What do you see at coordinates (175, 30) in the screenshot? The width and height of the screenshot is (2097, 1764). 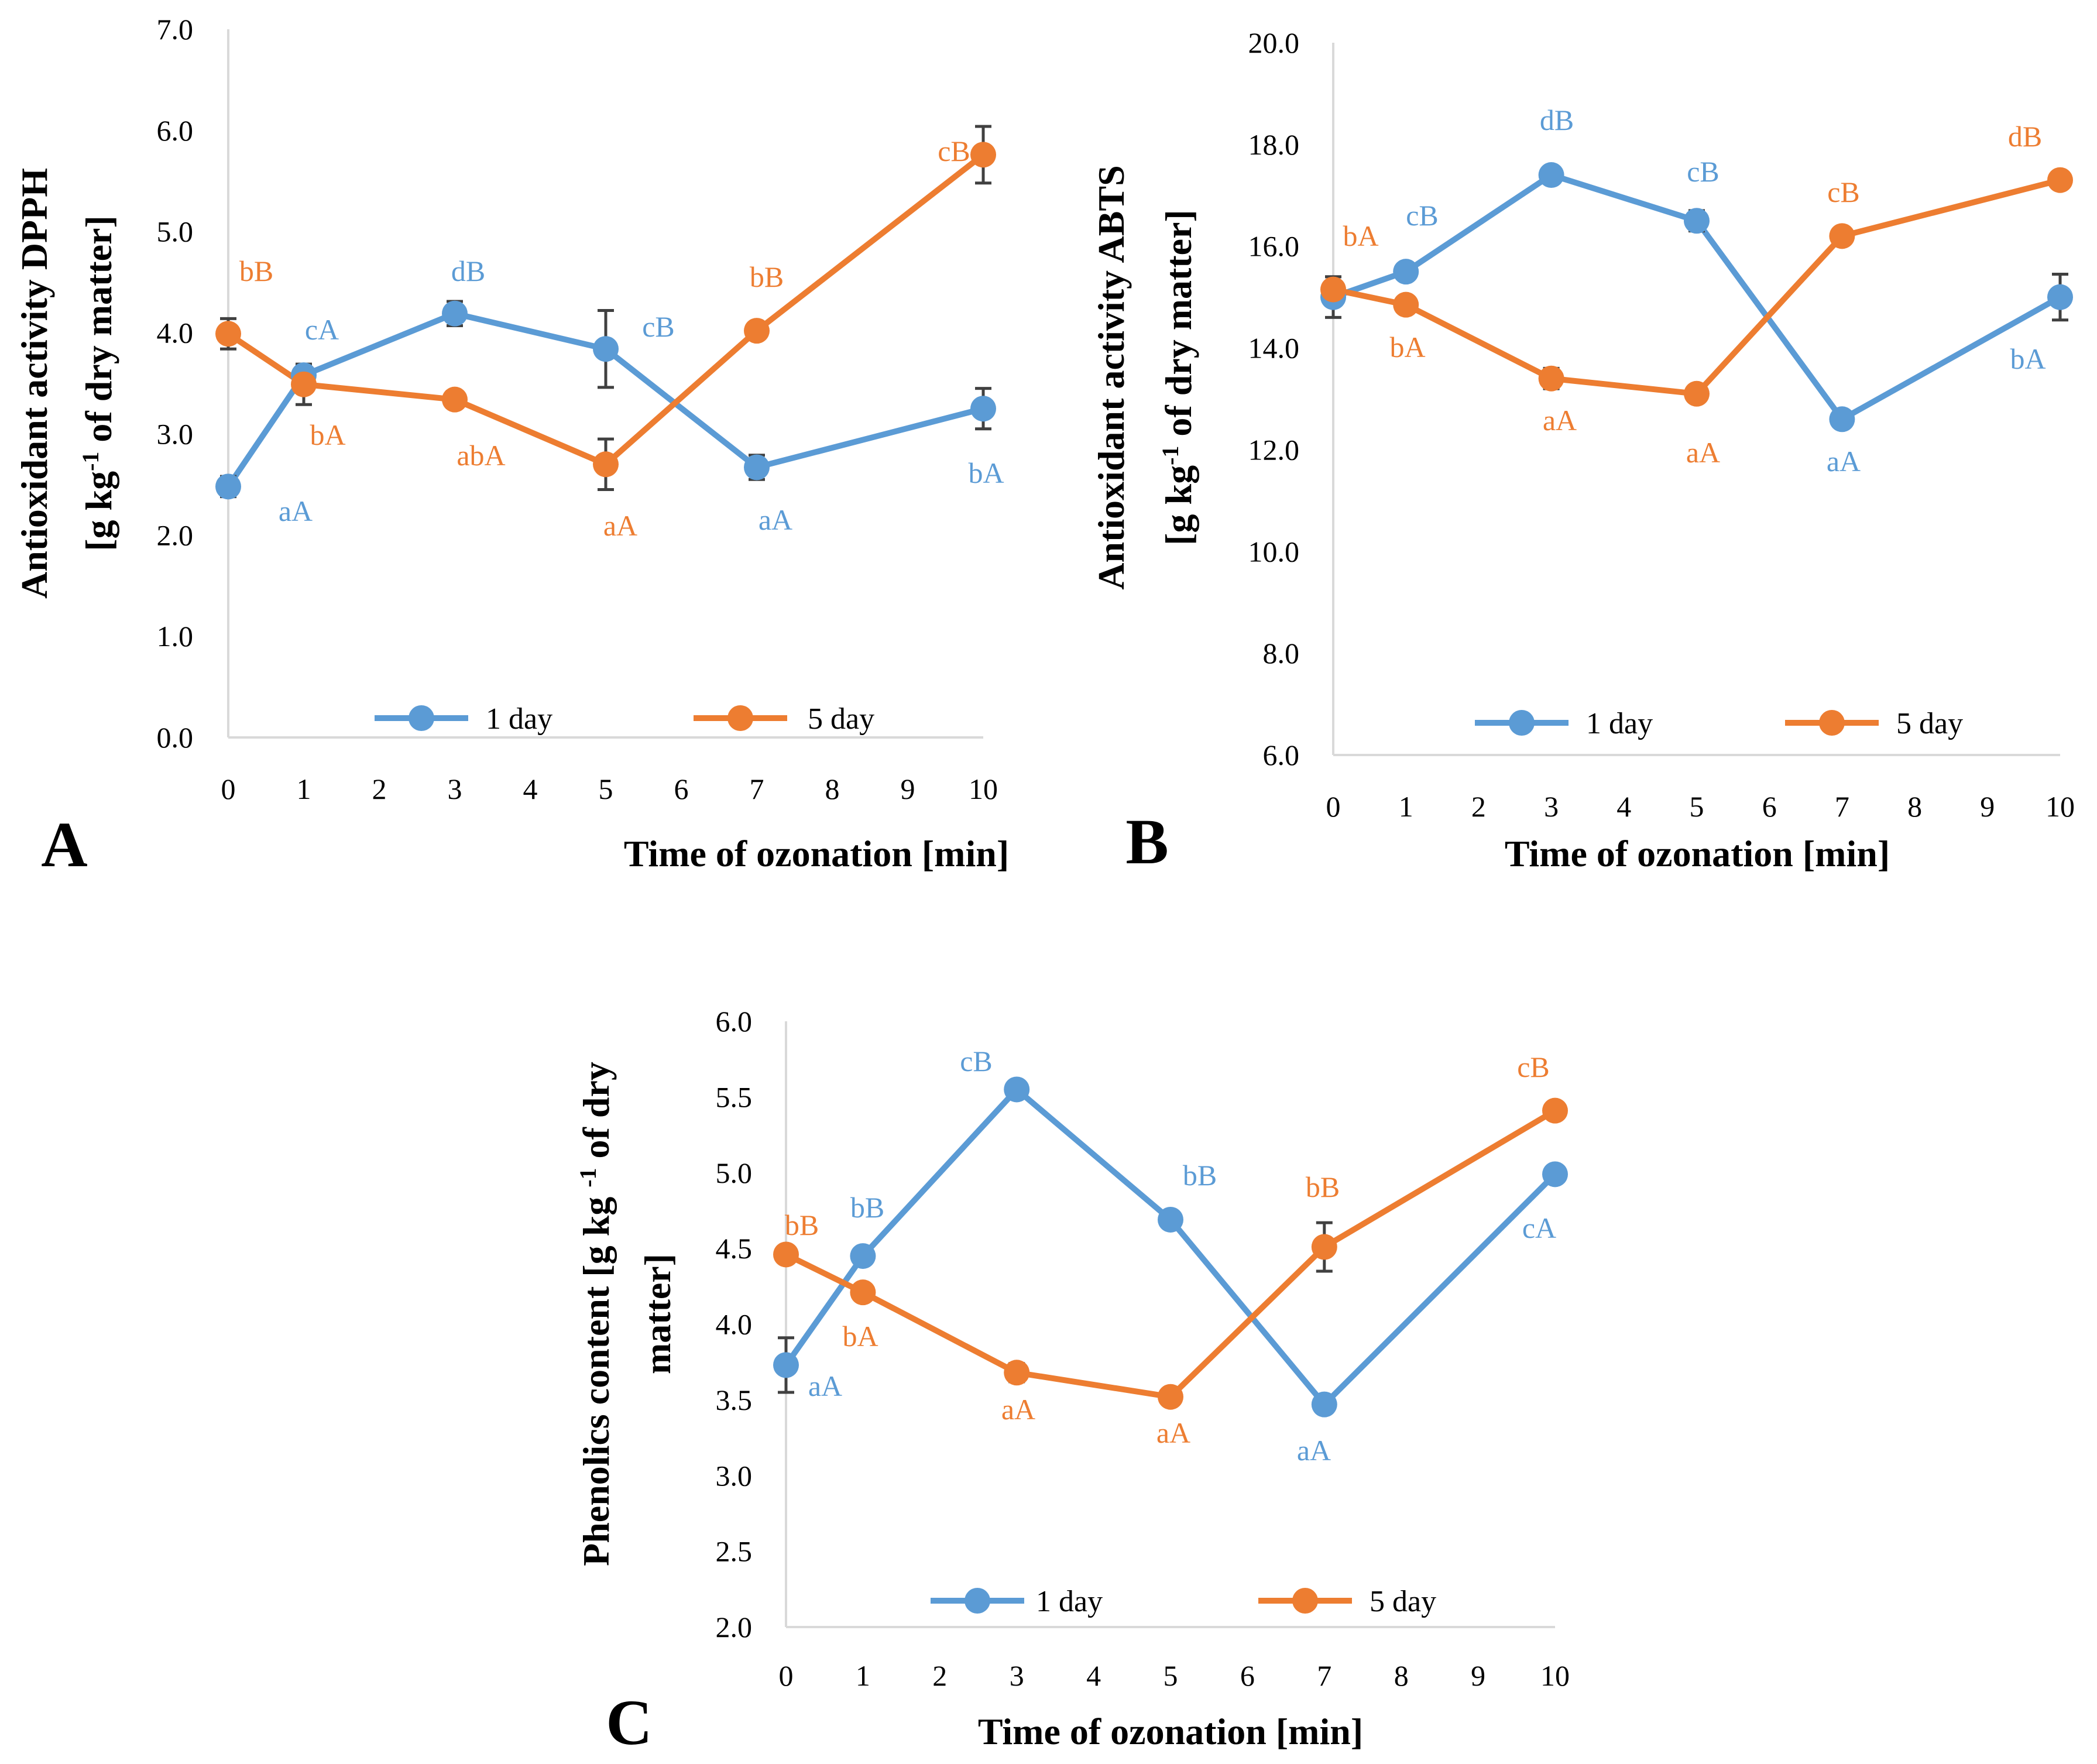 I see `y-tick-label: 7.0` at bounding box center [175, 30].